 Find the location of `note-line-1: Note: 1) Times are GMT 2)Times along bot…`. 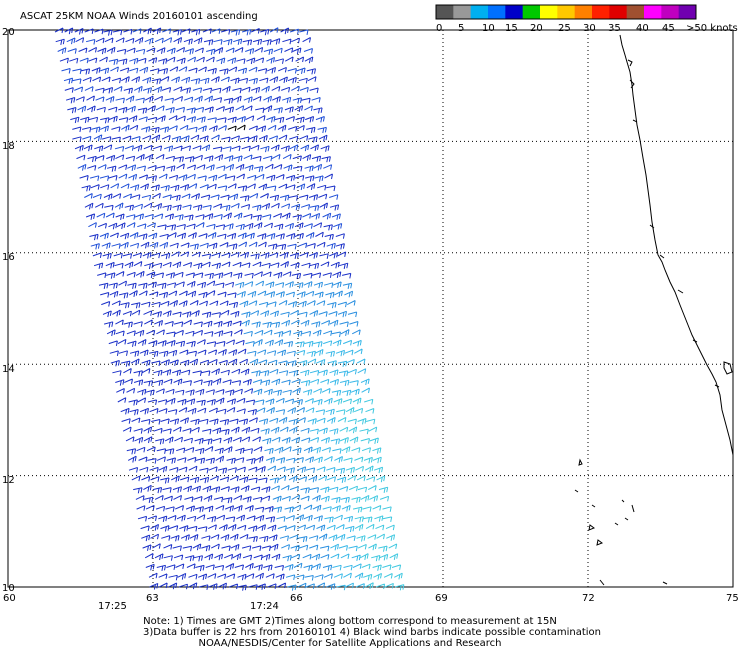

note-line-1: Note: 1) Times are GMT 2)Times along bot… is located at coordinates (350, 621).